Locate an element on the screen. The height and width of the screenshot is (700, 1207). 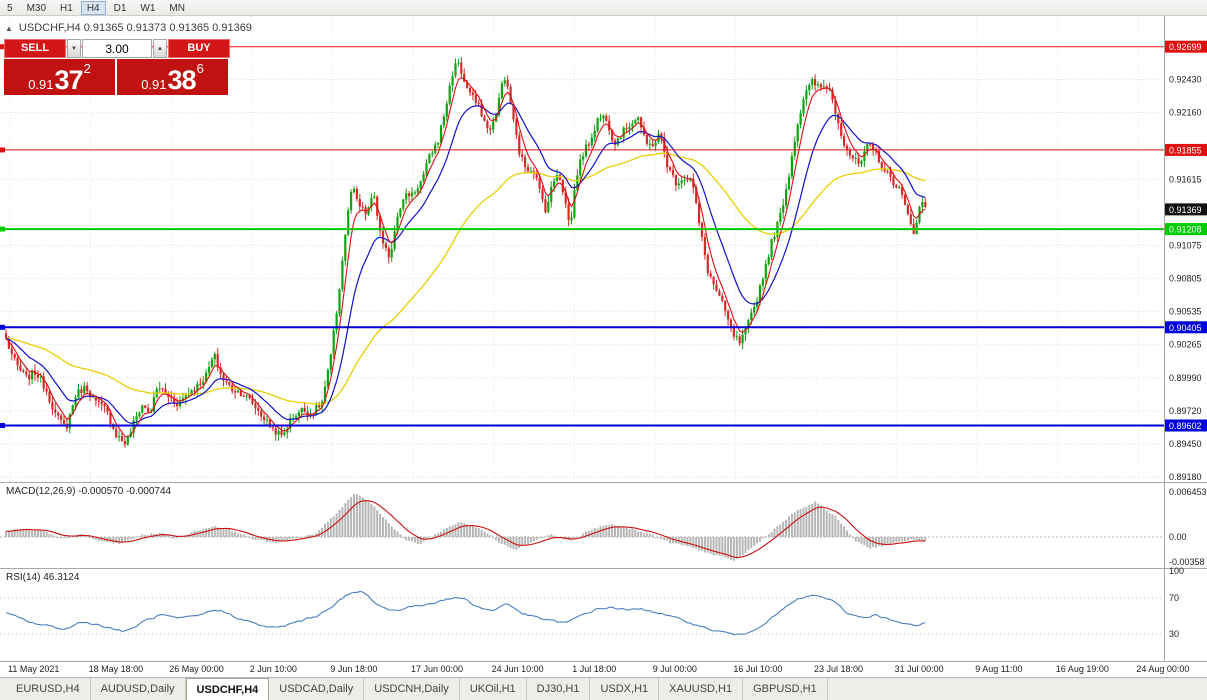
time-scale is located at coordinates (582, 669).